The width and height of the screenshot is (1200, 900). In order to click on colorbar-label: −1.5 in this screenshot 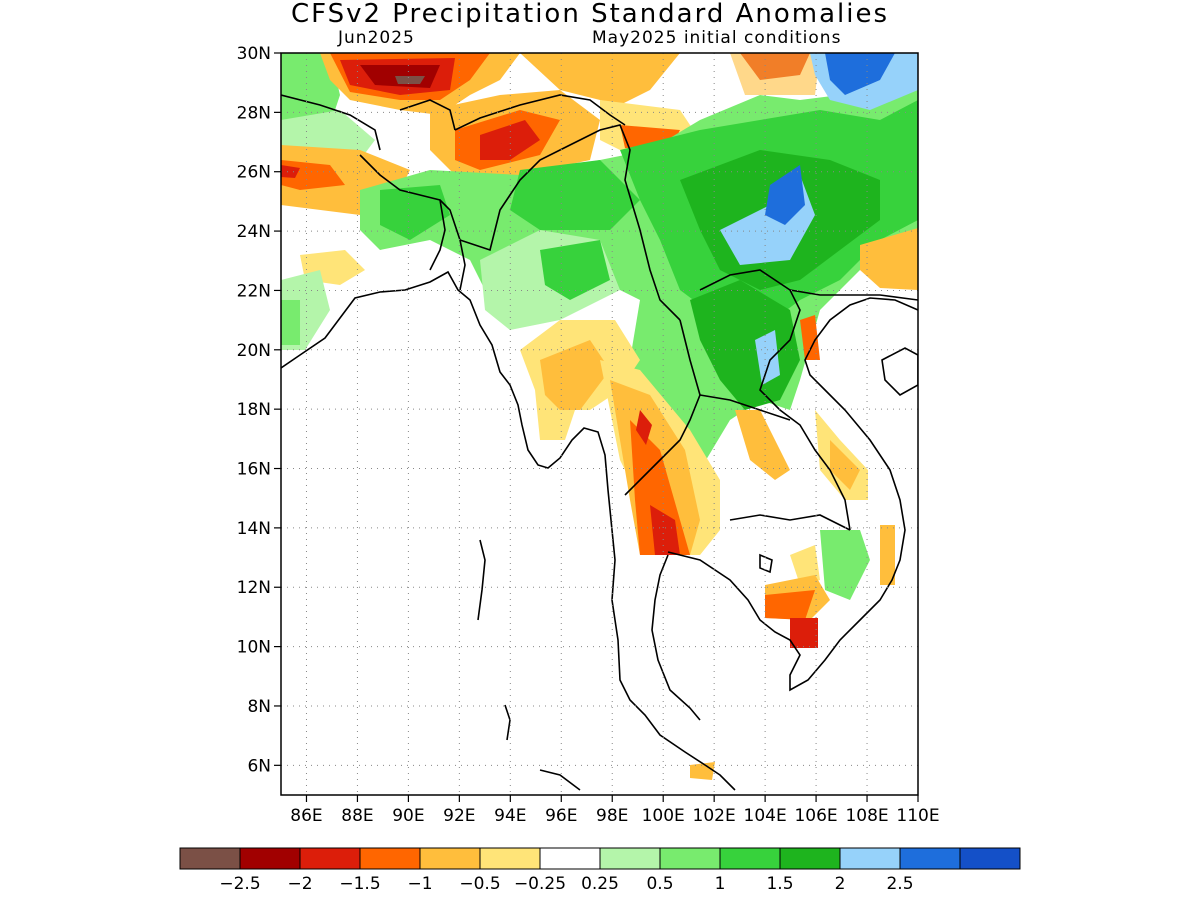, I will do `click(359, 884)`.